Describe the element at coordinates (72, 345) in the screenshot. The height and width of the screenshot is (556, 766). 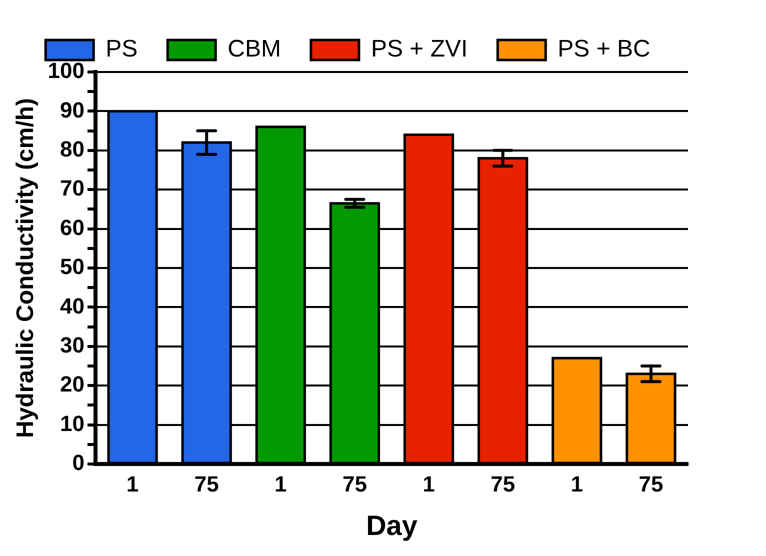
I see `y-tick-label: 30` at that location.